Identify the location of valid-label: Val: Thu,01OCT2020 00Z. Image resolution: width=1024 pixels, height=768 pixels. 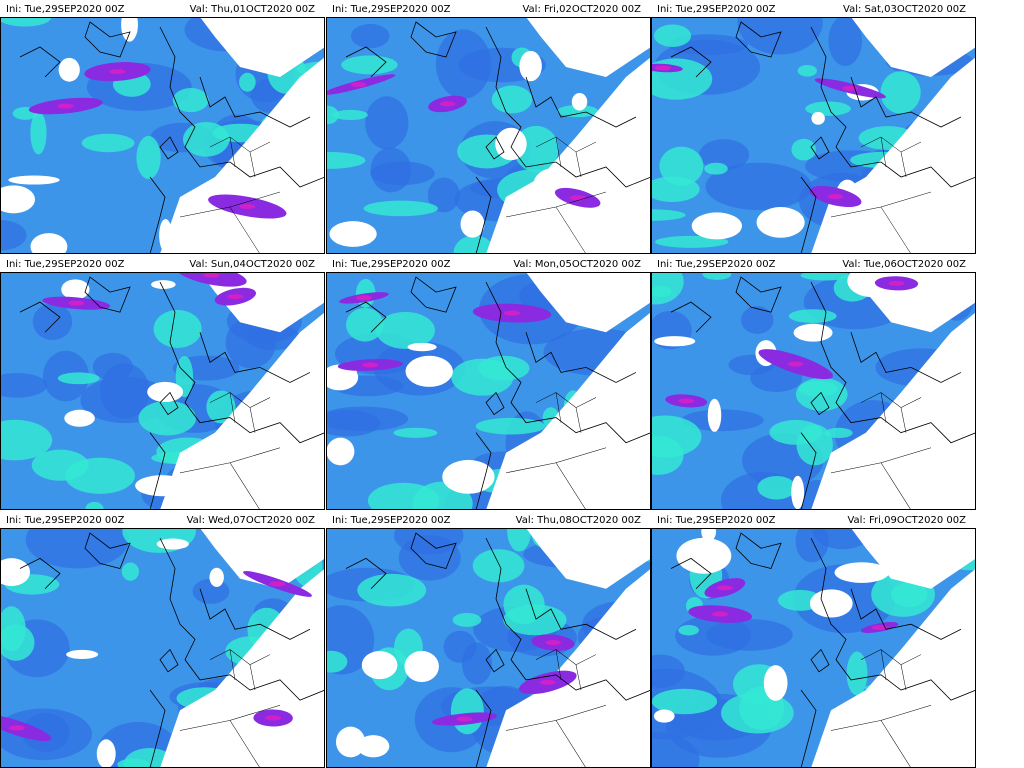
(253, 9).